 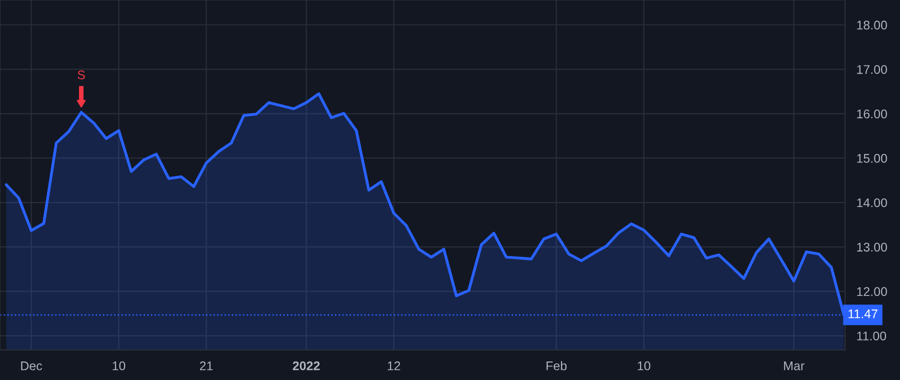 What do you see at coordinates (794, 366) in the screenshot?
I see `x-tick-label: Mar` at bounding box center [794, 366].